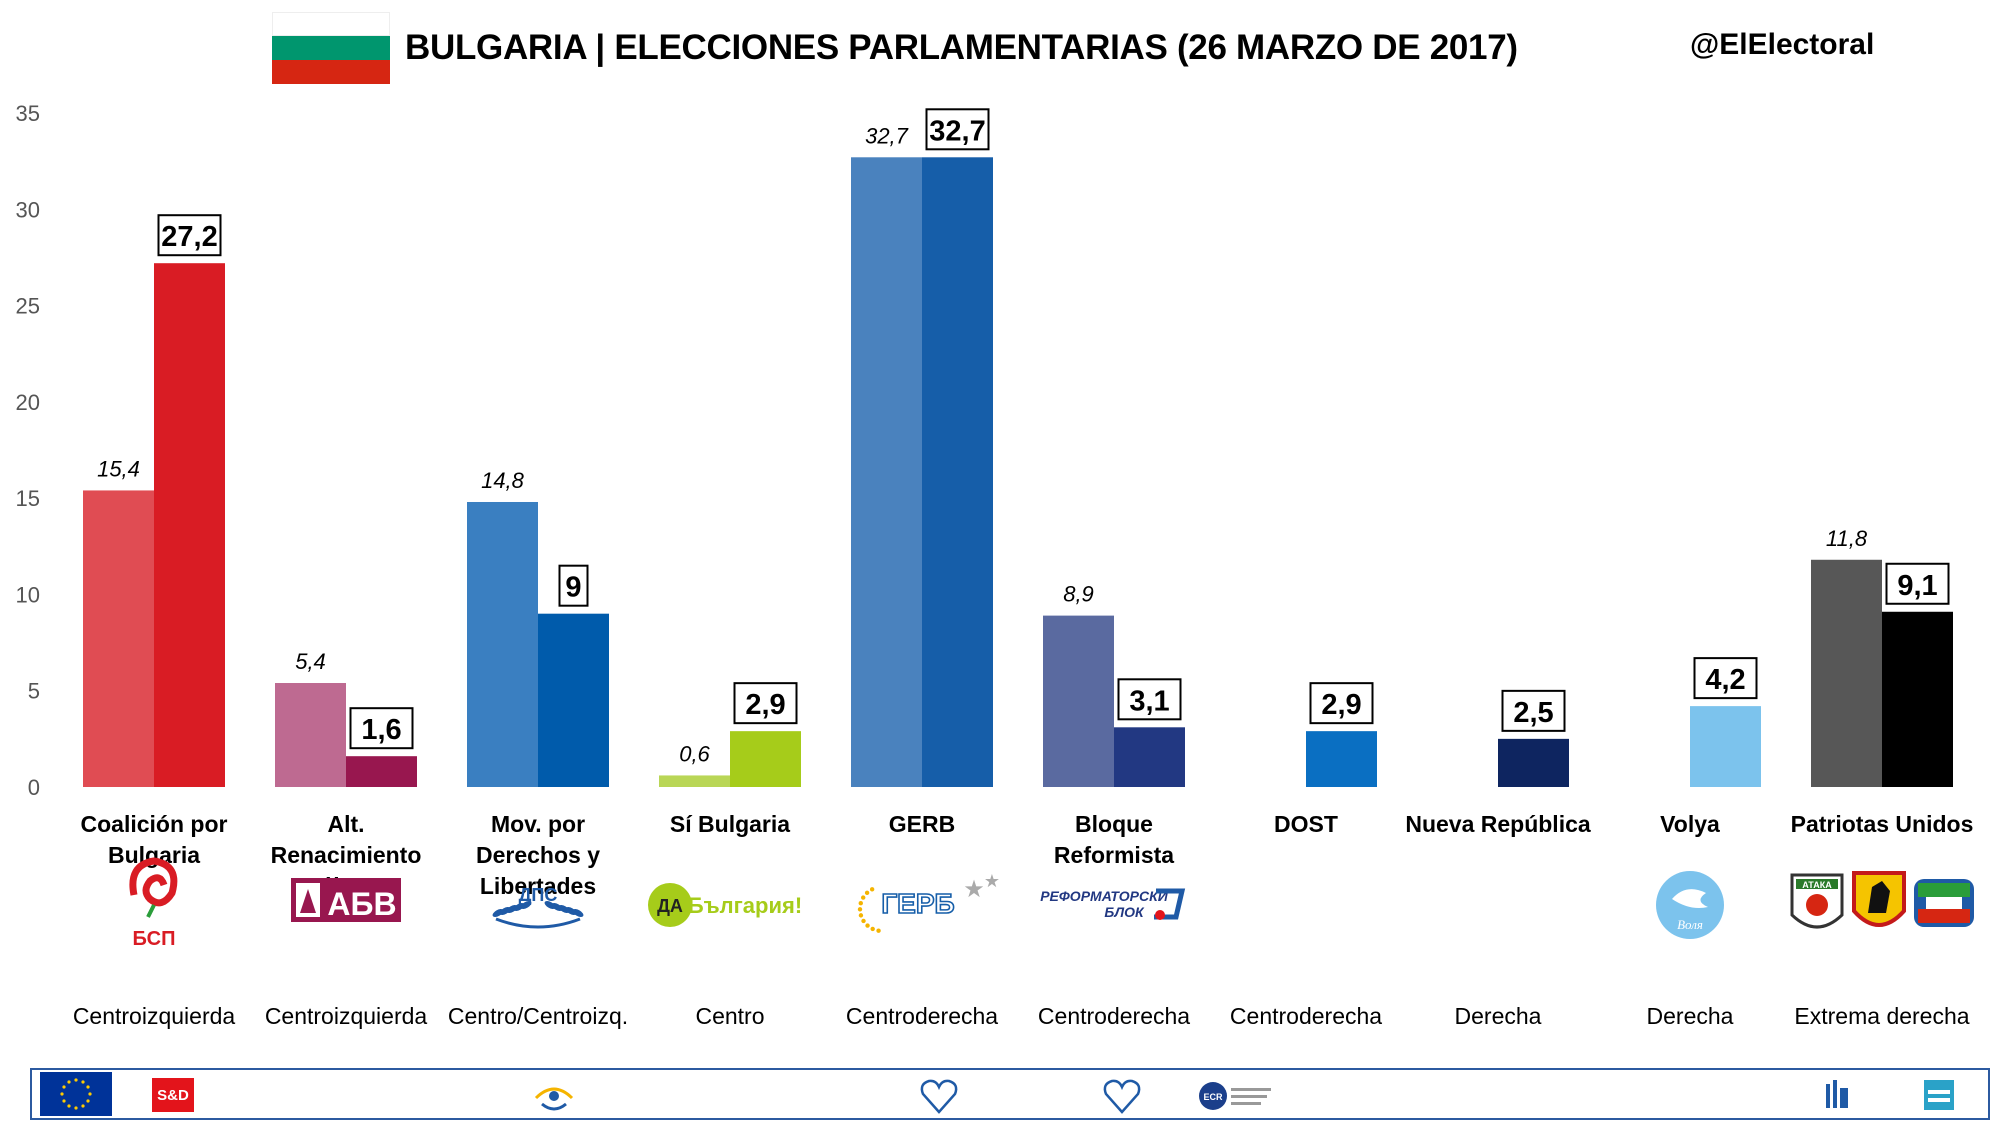 The width and height of the screenshot is (1998, 1125). What do you see at coordinates (1498, 824) in the screenshot?
I see `category-label: Nueva República` at bounding box center [1498, 824].